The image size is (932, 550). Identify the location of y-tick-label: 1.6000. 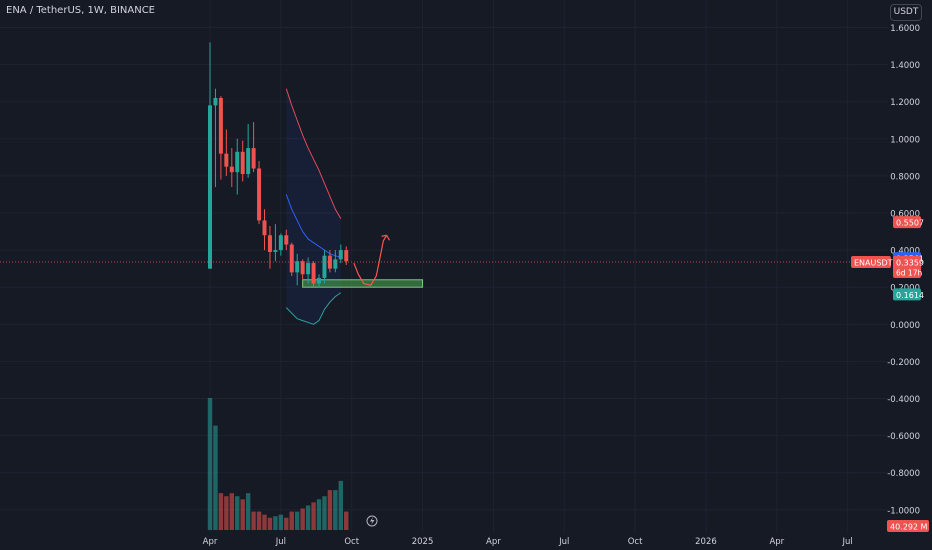
(905, 29).